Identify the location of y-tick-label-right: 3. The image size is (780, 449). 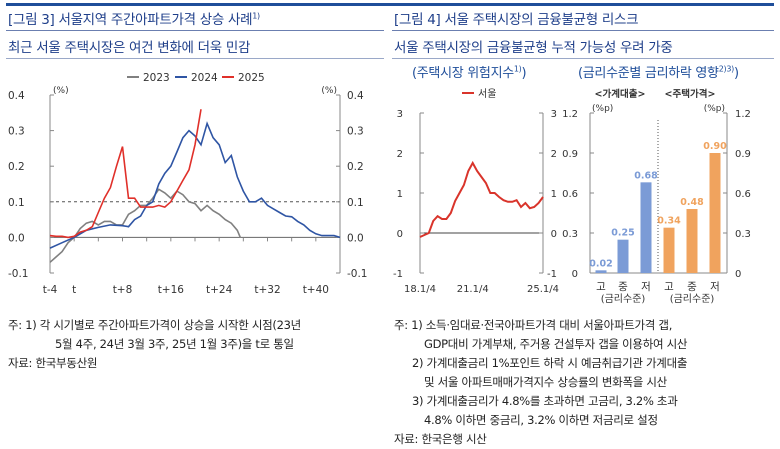
(554, 114).